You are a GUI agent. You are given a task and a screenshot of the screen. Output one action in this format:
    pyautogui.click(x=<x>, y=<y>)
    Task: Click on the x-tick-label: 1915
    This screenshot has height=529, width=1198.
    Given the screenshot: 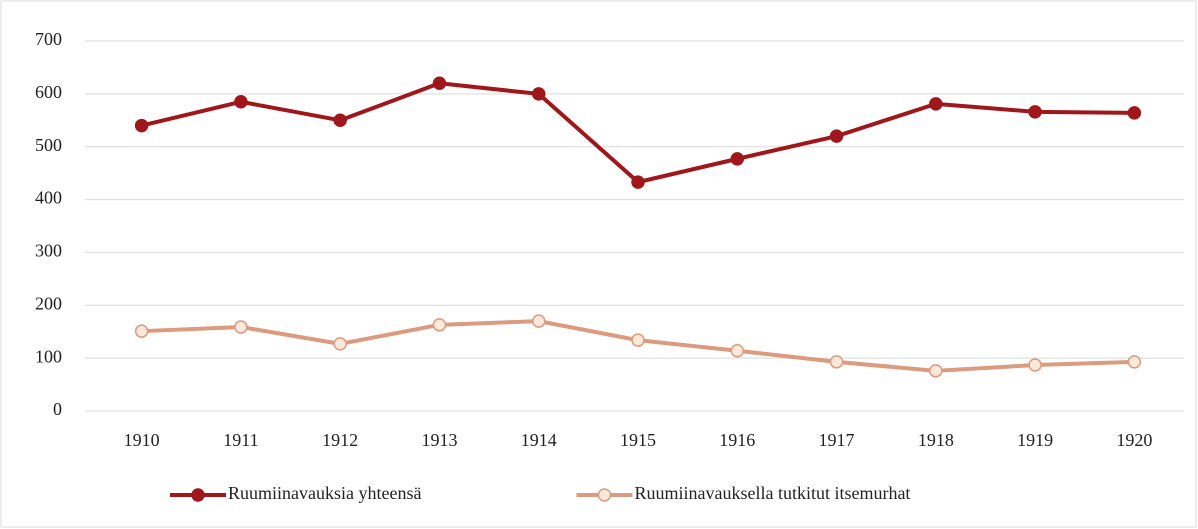 What is the action you would take?
    pyautogui.click(x=638, y=440)
    